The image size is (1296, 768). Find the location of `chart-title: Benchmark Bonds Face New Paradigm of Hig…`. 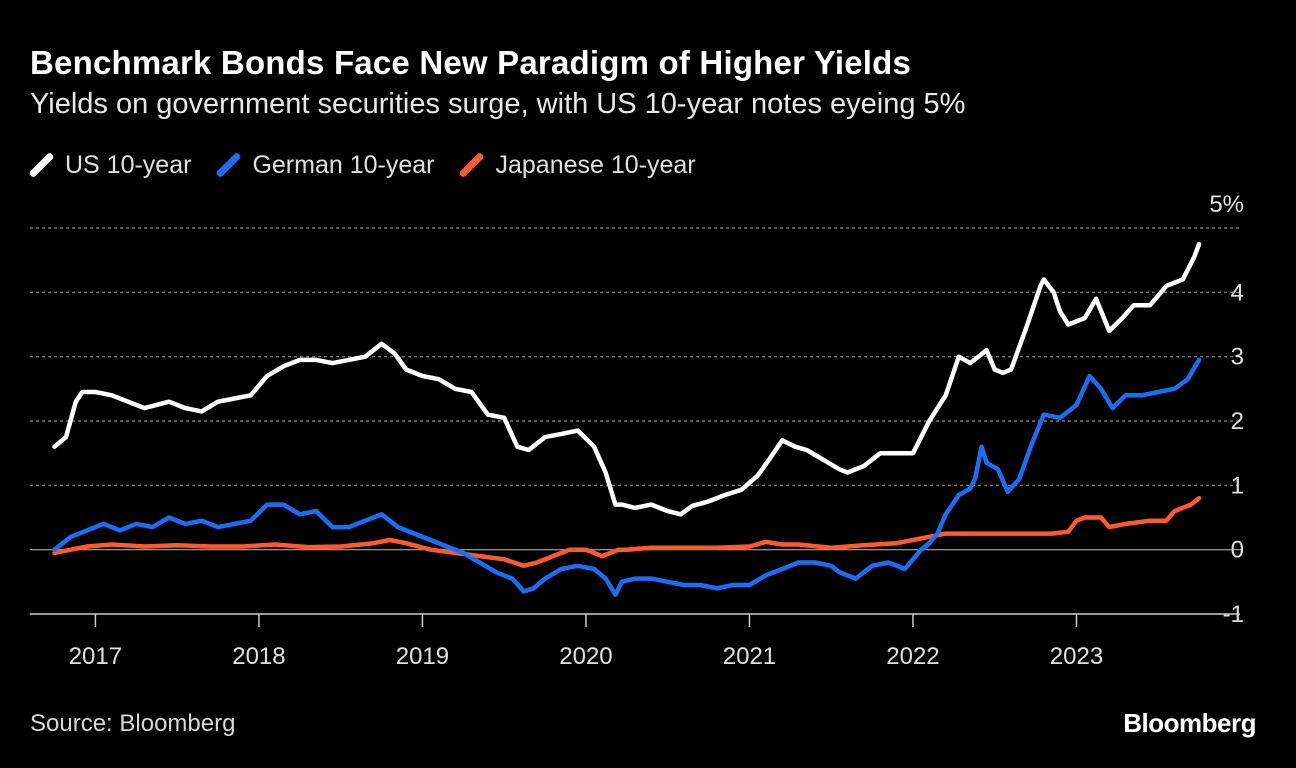

chart-title: Benchmark Bonds Face New Paradigm of Hig… is located at coordinates (471, 62).